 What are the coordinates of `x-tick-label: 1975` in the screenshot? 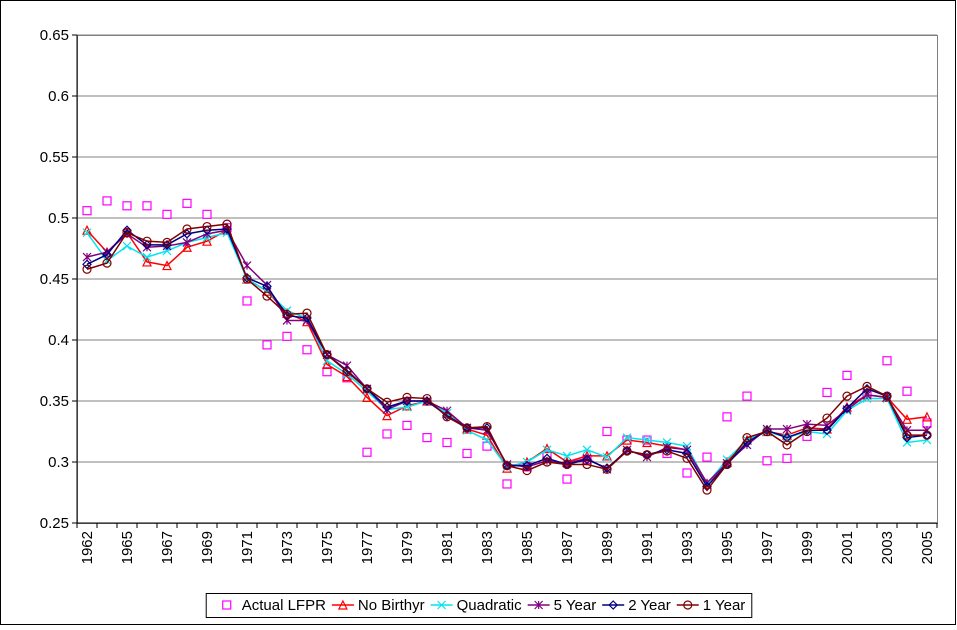 It's located at (327, 547).